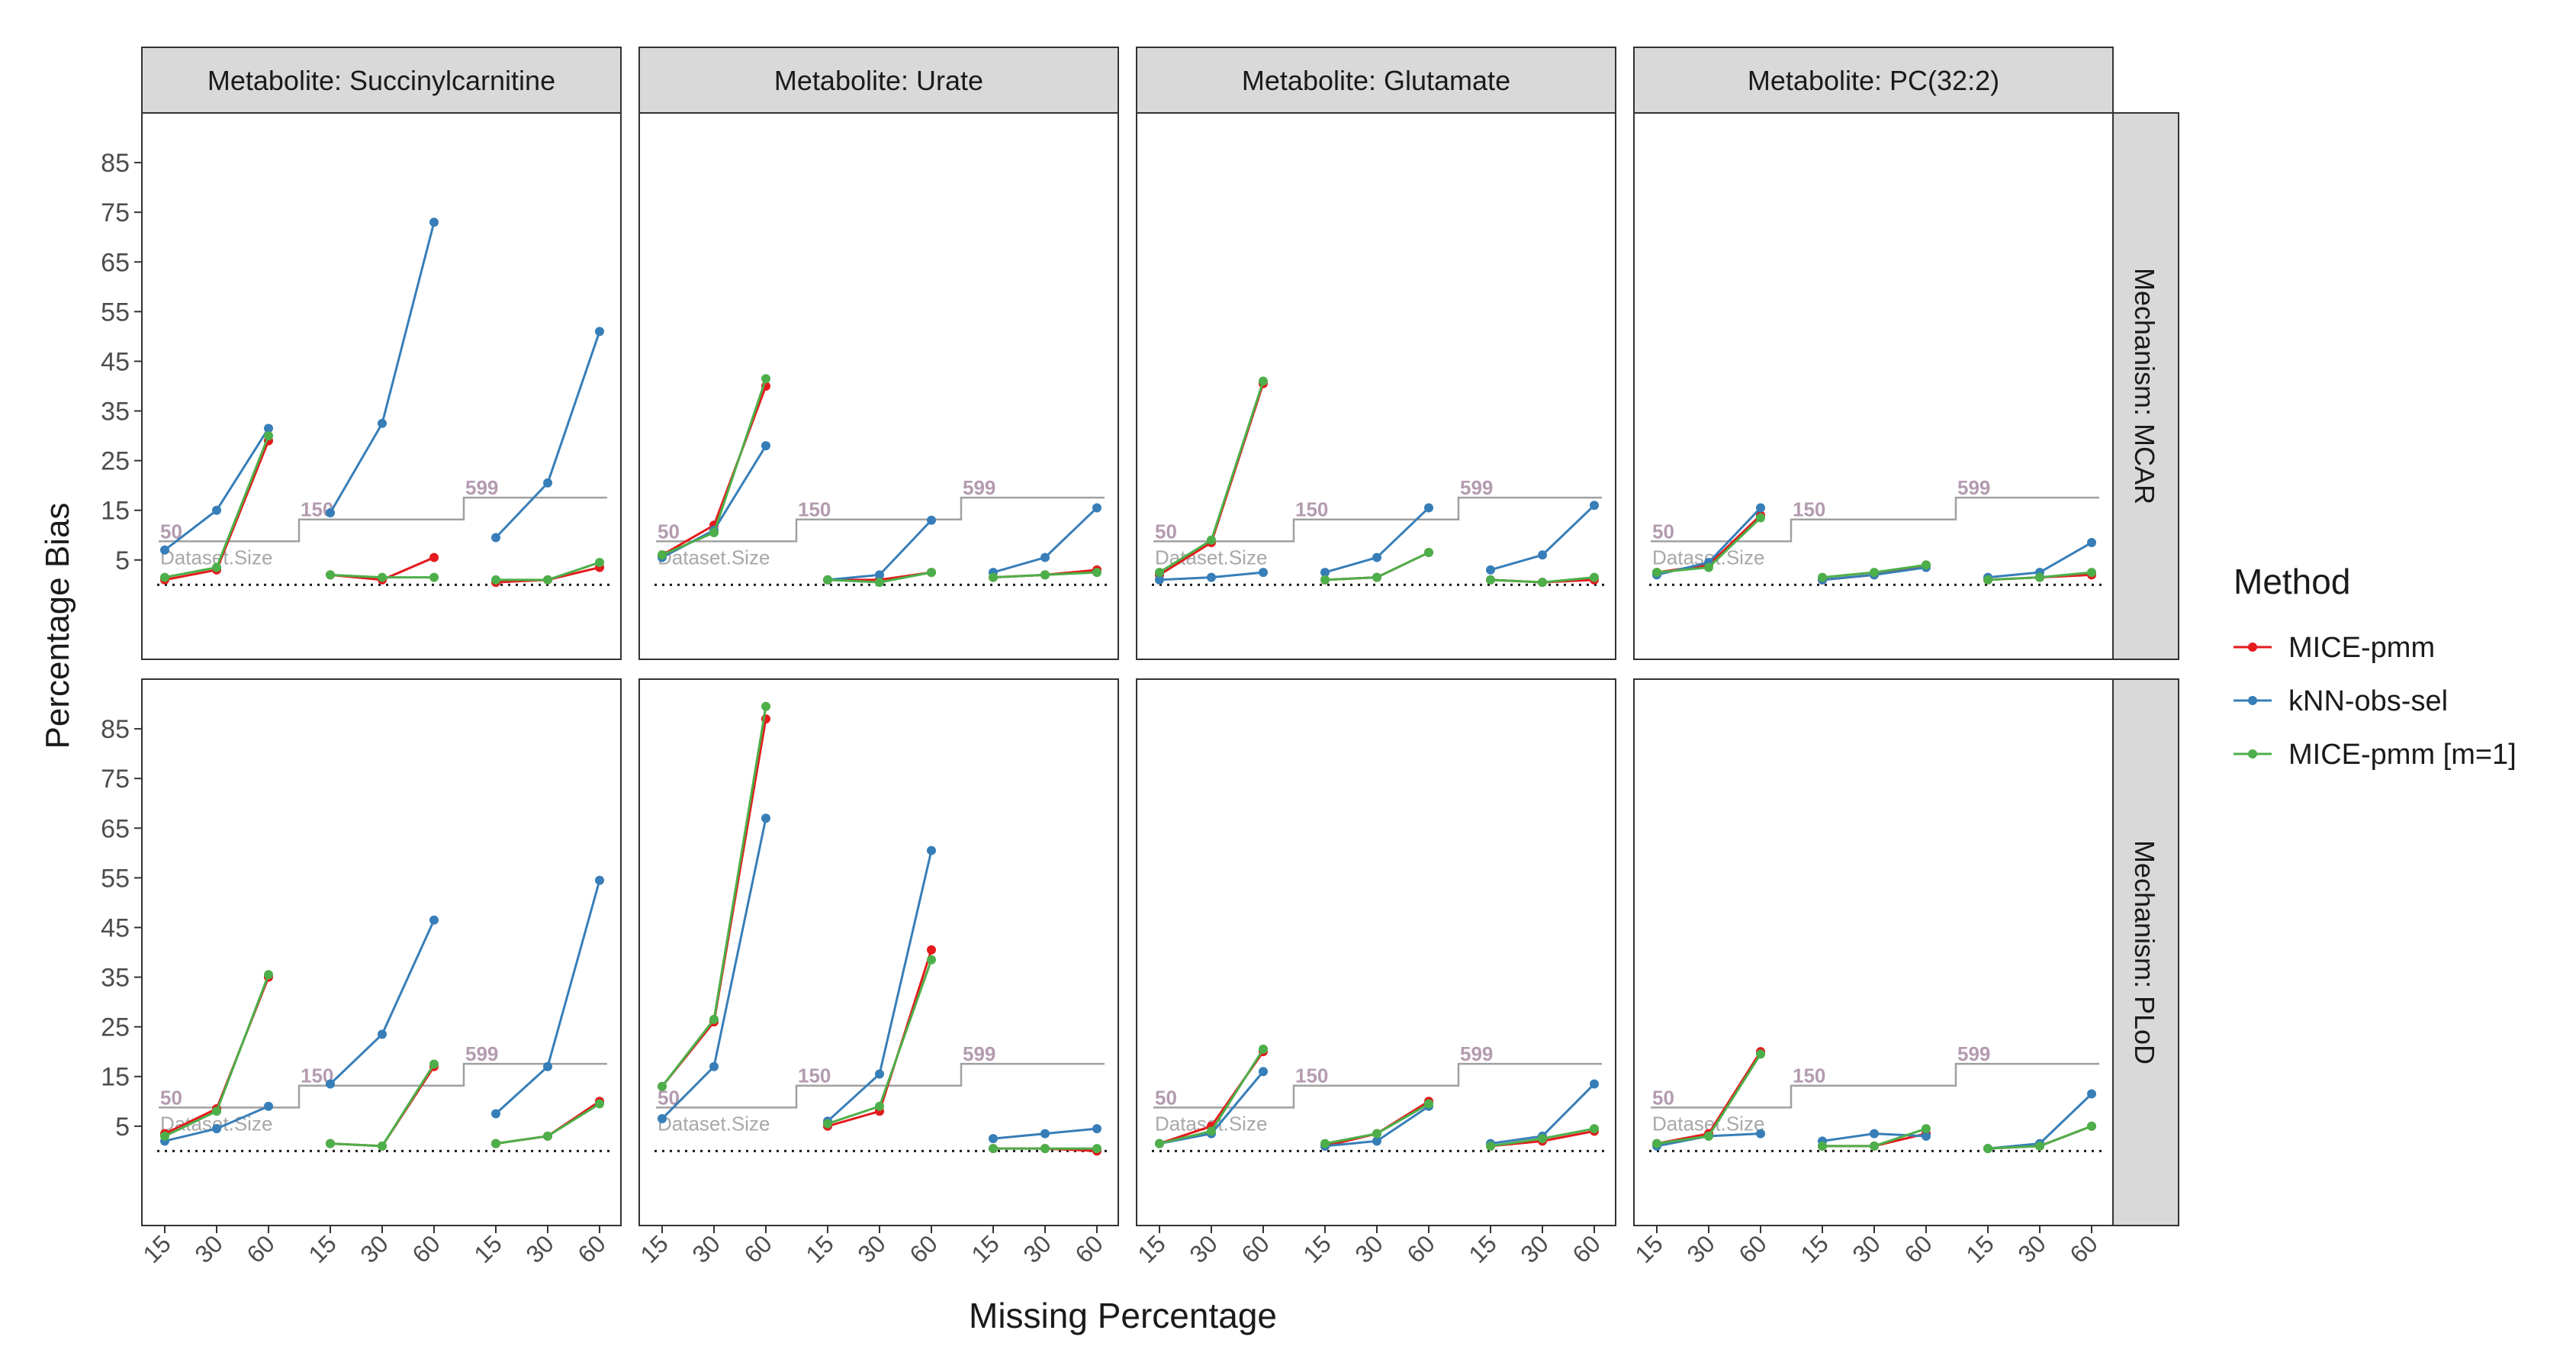 The image size is (2576, 1356). I want to click on y-axis-label: Percentage Bias, so click(58, 626).